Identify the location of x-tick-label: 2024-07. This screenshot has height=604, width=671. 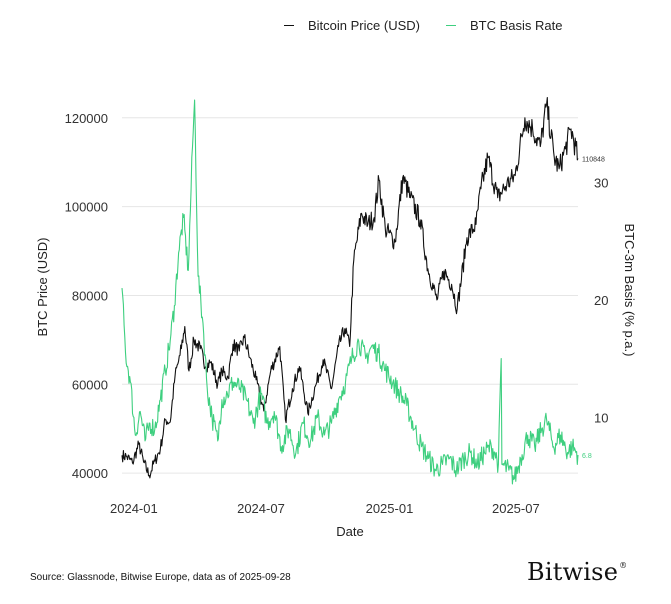
(261, 508).